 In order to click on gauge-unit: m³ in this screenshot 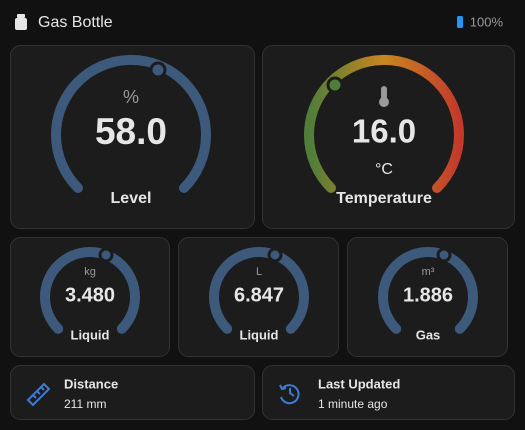, I will do `click(428, 272)`.